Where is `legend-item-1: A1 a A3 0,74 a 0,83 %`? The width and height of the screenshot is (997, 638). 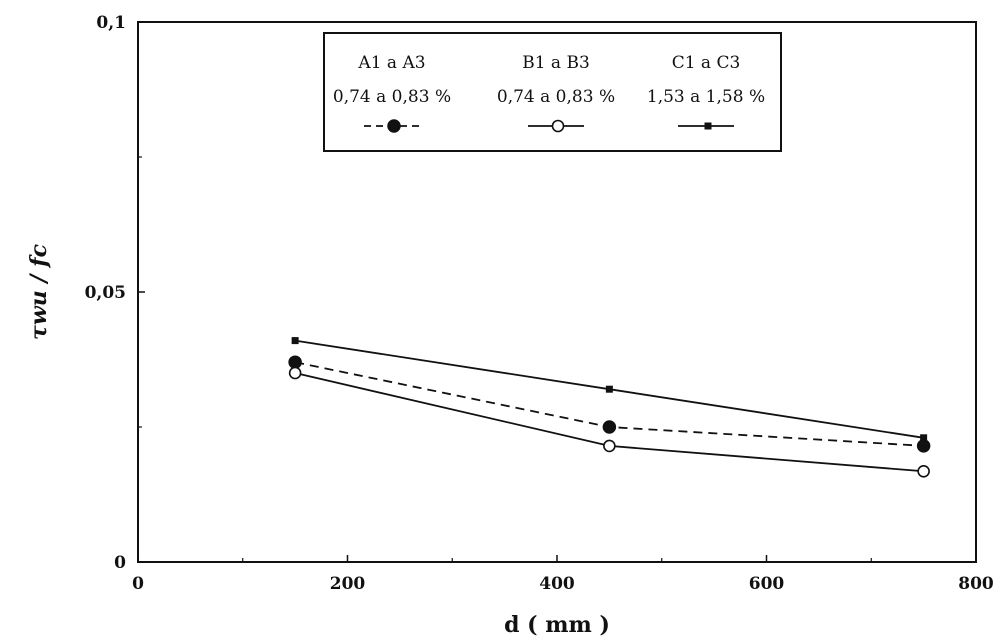 legend-item-1: A1 a A3 0,74 a 0,83 % is located at coordinates (392, 93).